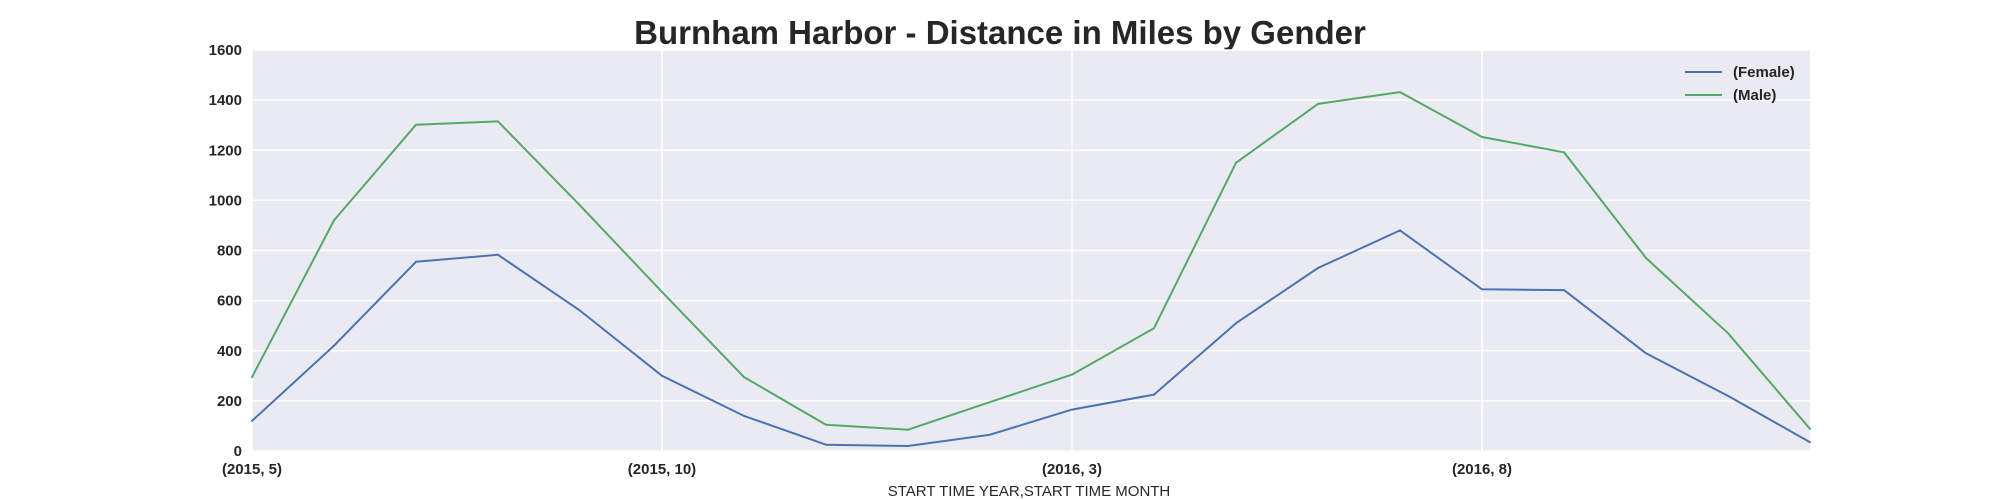  What do you see at coordinates (225, 150) in the screenshot?
I see `y-tick-label: 1200` at bounding box center [225, 150].